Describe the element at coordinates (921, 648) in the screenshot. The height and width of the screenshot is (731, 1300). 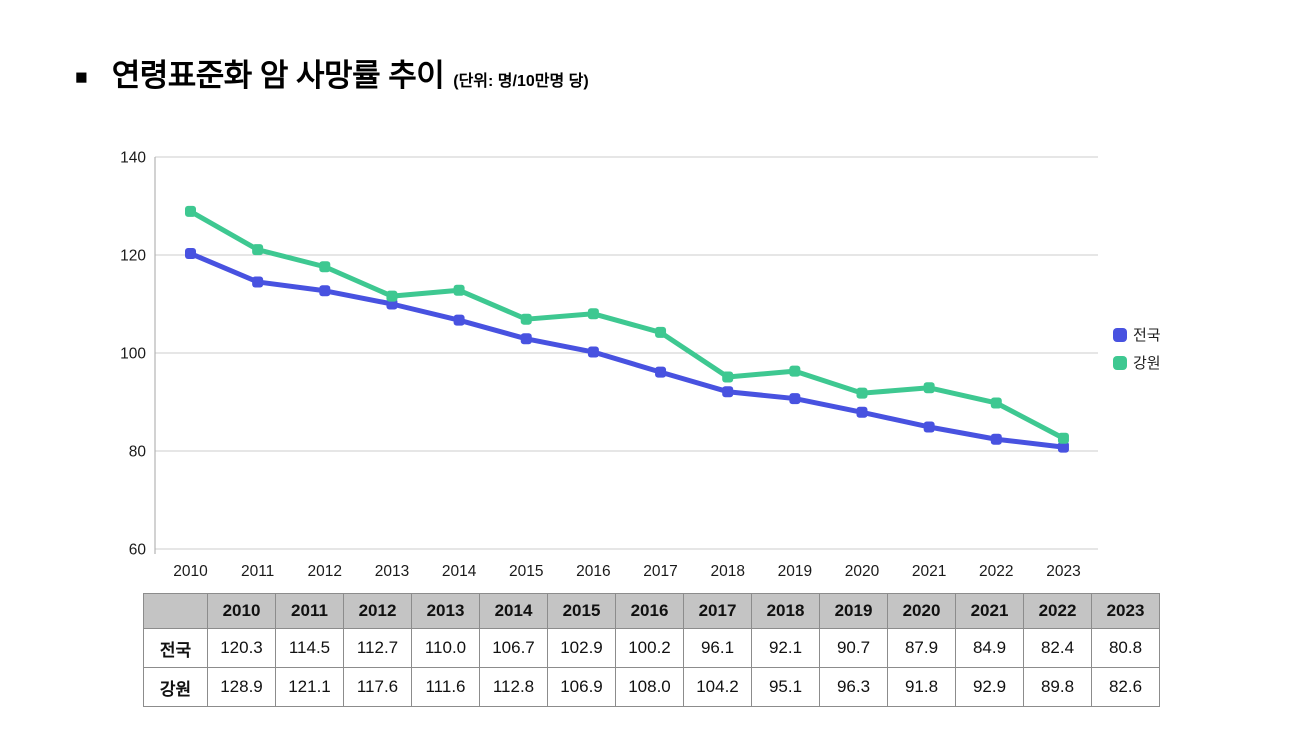
I see `table-cell: 87.9` at that location.